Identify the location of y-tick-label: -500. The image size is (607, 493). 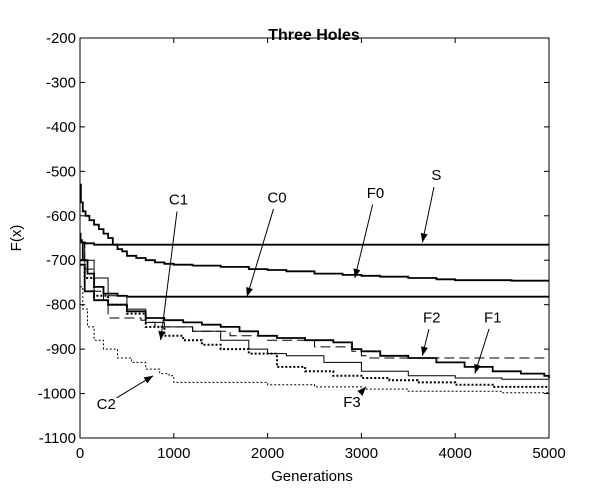
(61, 171).